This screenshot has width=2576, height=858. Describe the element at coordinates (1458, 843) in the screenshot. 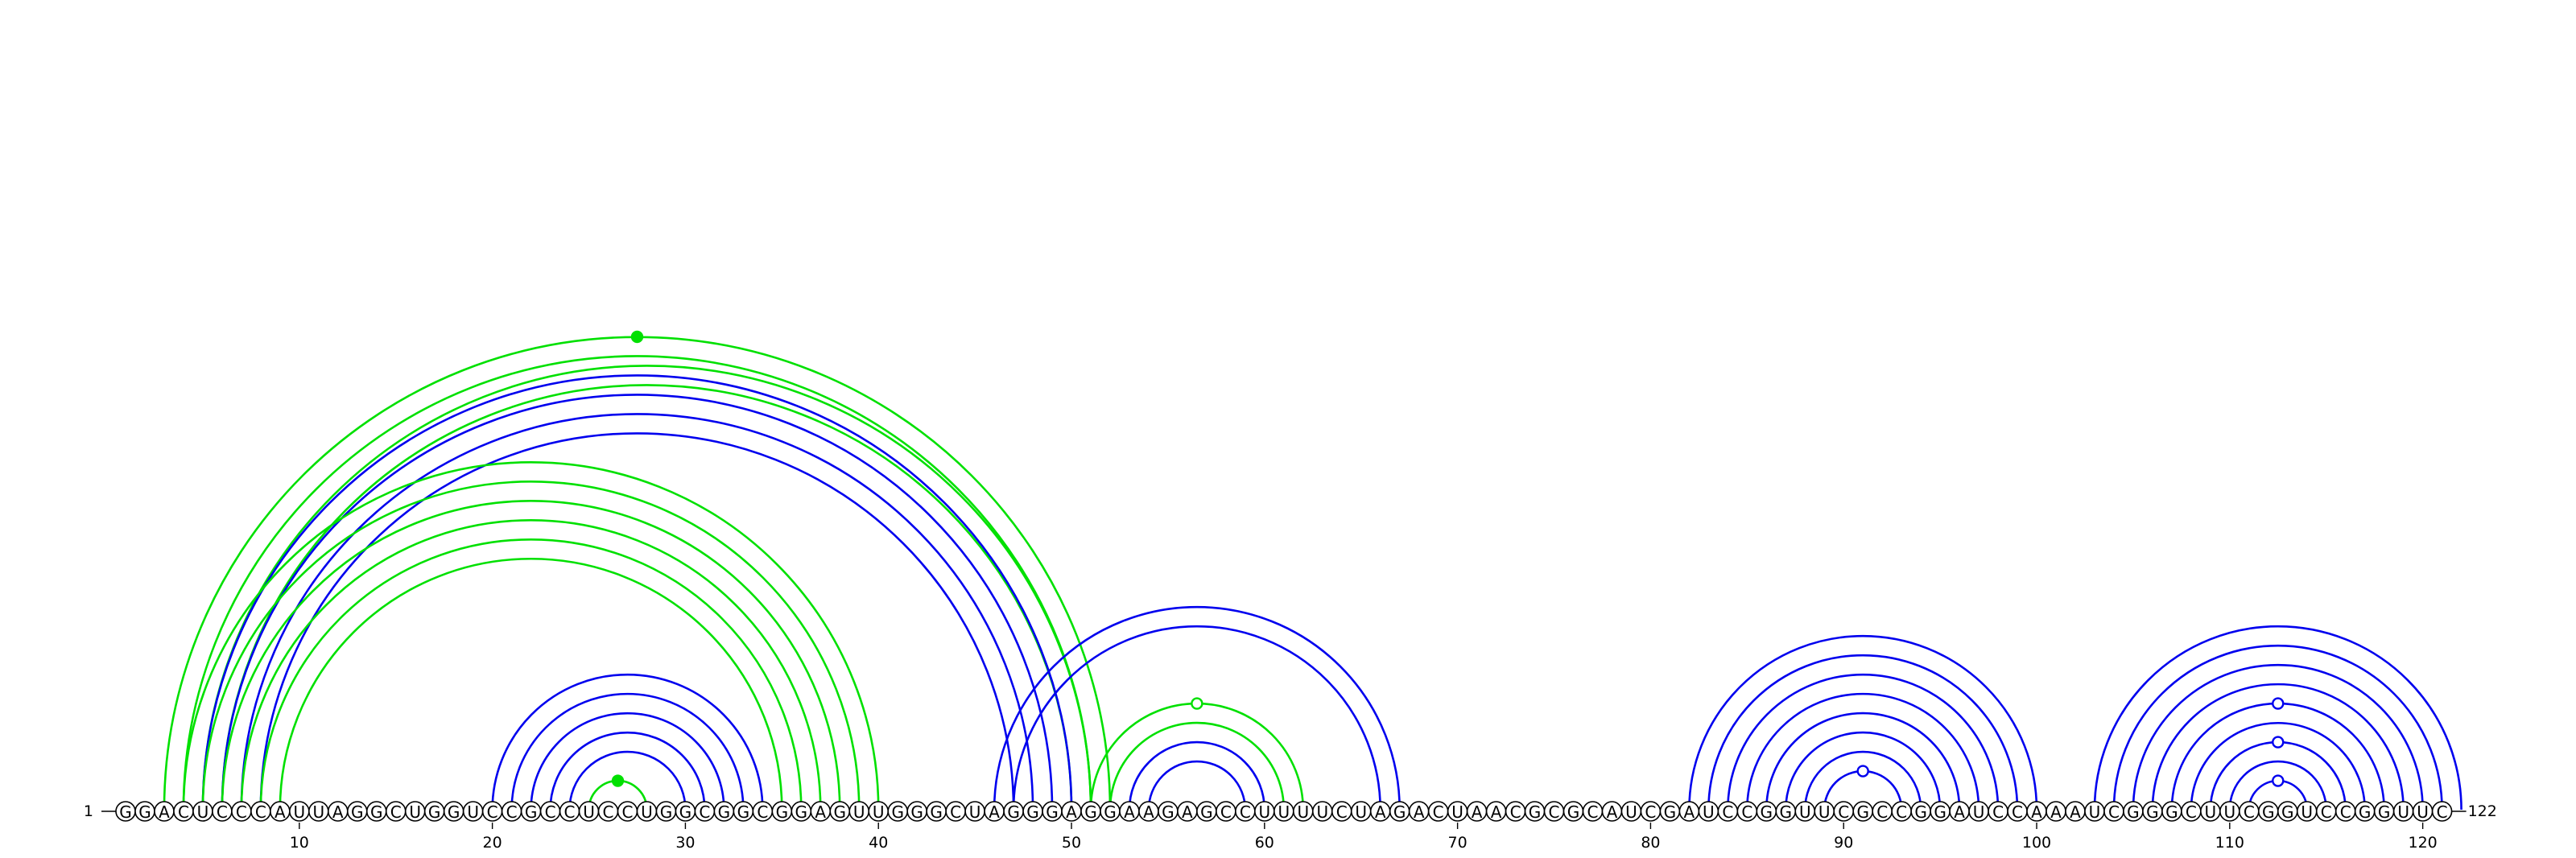

I see `tick-label: 70` at that location.